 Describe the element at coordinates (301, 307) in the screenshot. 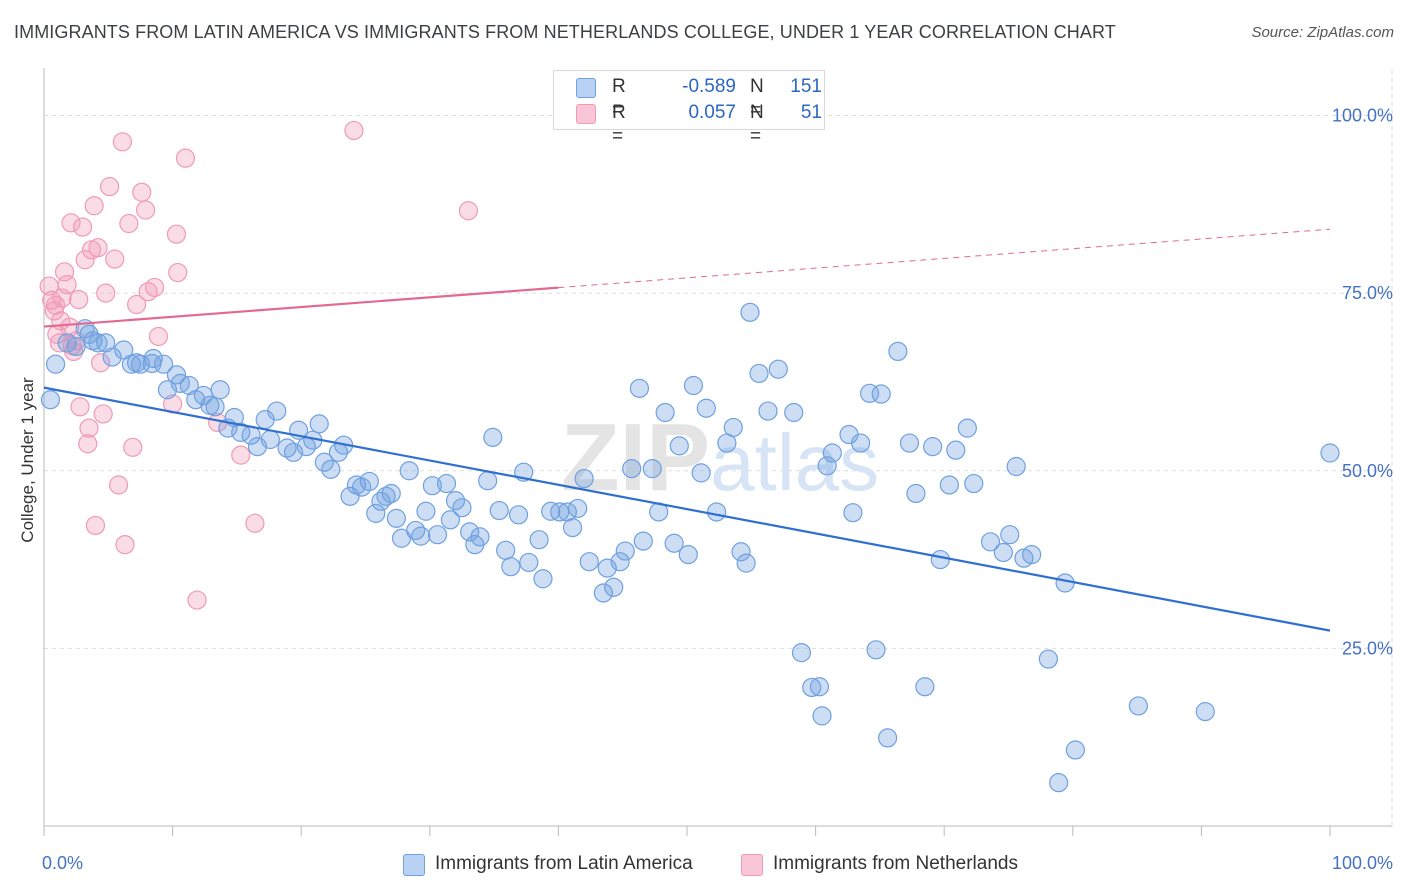

I see `pink-trend-line` at that location.